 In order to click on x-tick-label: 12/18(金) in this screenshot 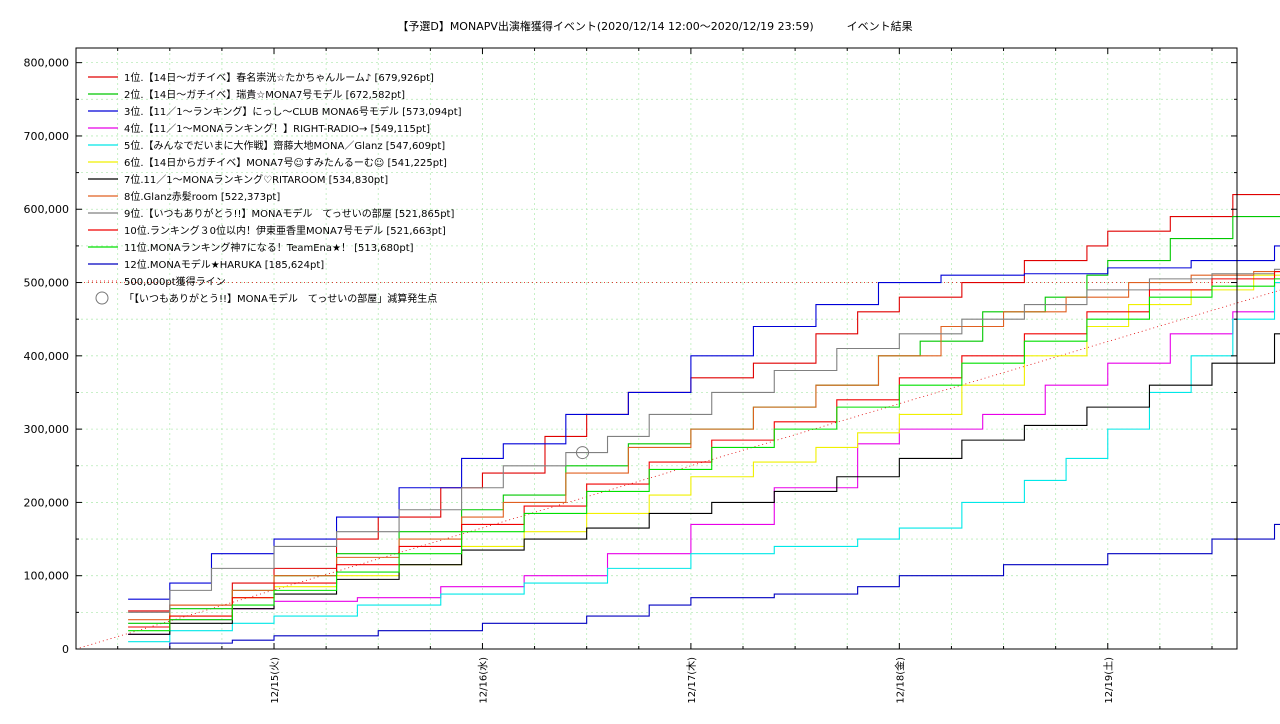, I will do `click(899, 680)`.